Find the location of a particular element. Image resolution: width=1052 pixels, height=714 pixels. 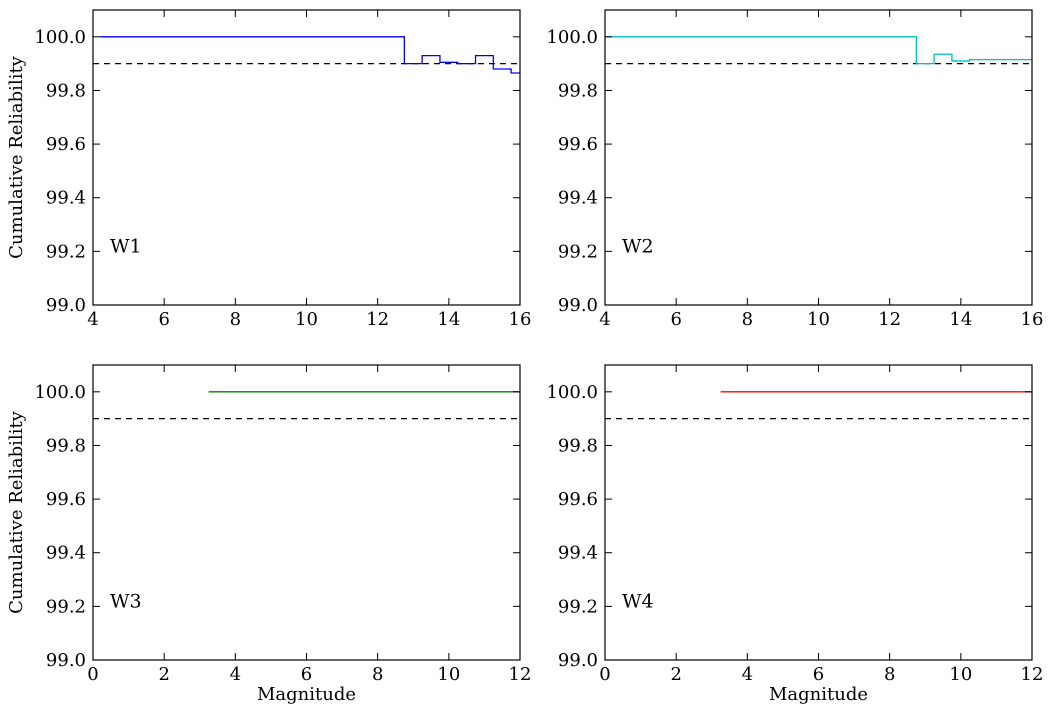

panel-label: W2 is located at coordinates (638, 246).